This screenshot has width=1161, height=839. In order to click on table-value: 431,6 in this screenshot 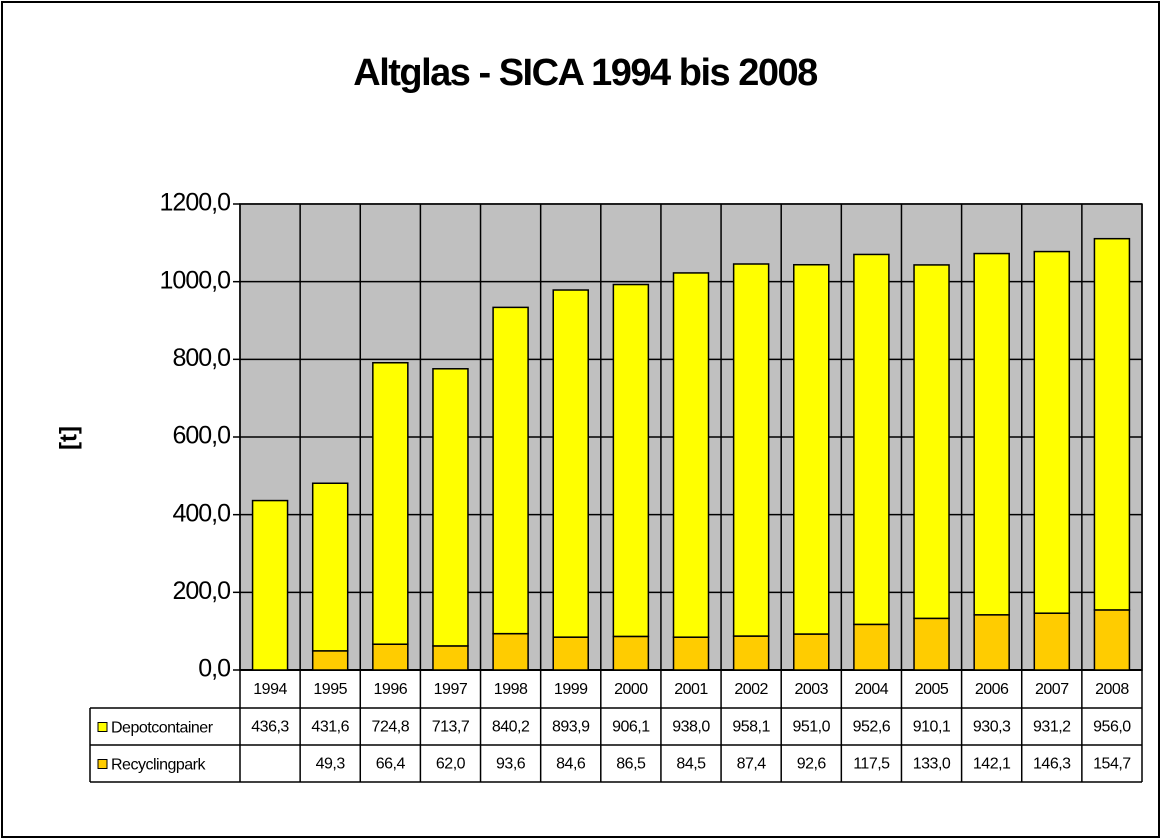, I will do `click(330, 727)`.